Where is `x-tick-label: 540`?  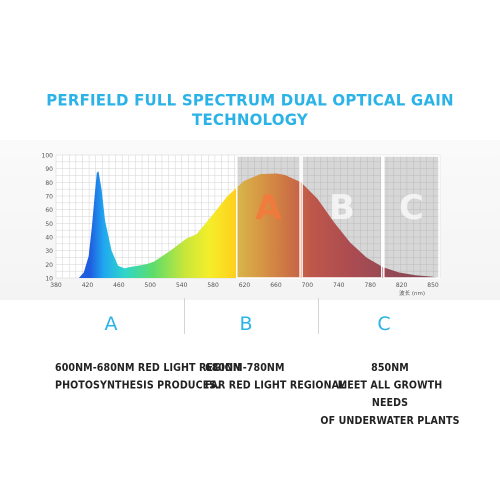 x-tick-label: 540 is located at coordinates (182, 285).